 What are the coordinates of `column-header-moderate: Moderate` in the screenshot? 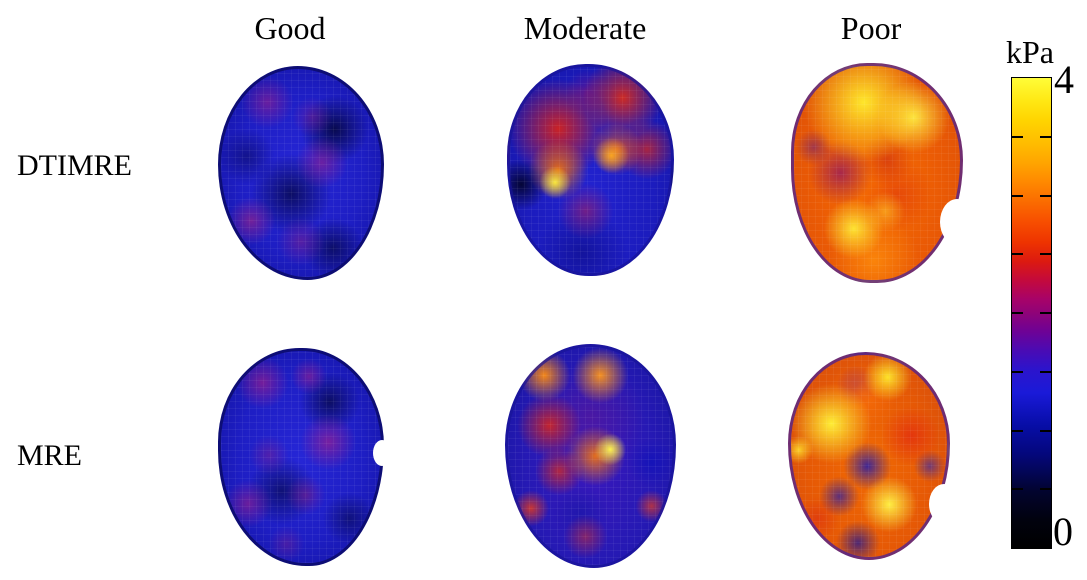 It's located at (585, 28).